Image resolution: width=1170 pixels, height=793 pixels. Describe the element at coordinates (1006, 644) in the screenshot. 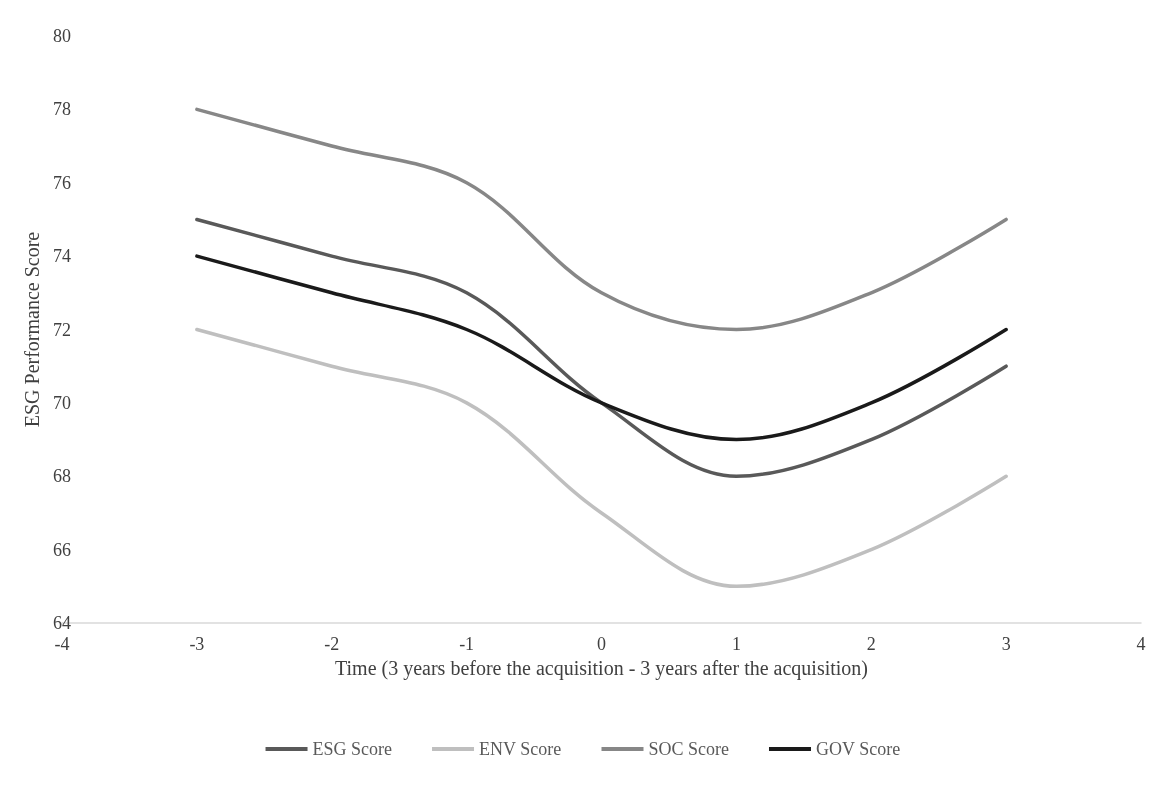

I see `x-tick-label: 3` at that location.